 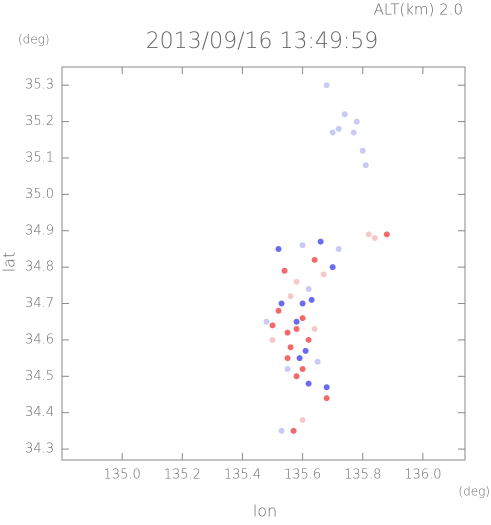 I want to click on x-tick-label: 135.6, so click(x=302, y=475).